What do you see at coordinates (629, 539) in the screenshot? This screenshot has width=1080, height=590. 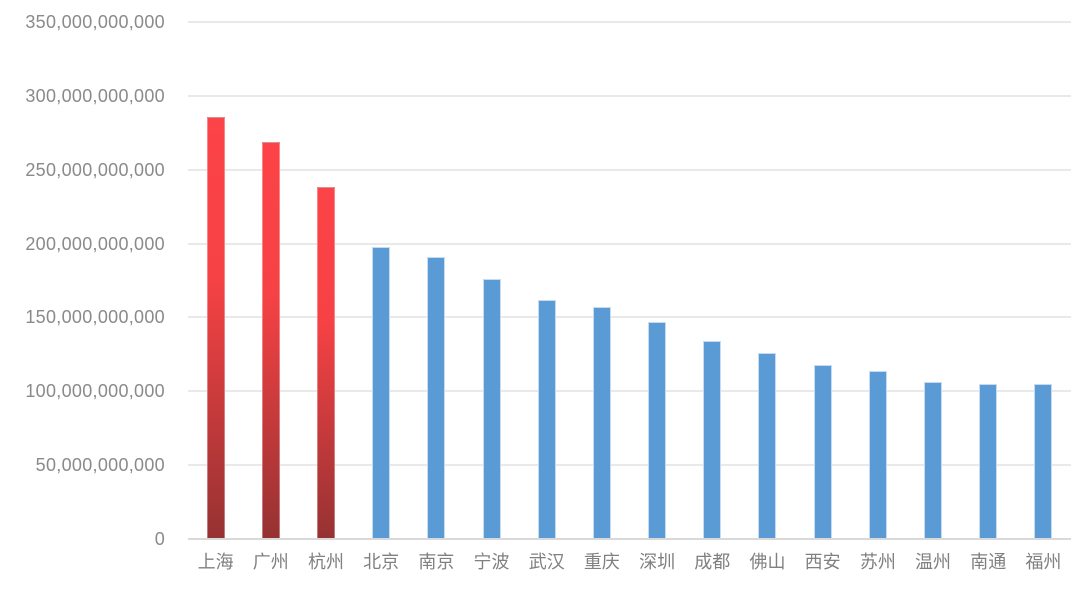 I see `x-axis-line` at bounding box center [629, 539].